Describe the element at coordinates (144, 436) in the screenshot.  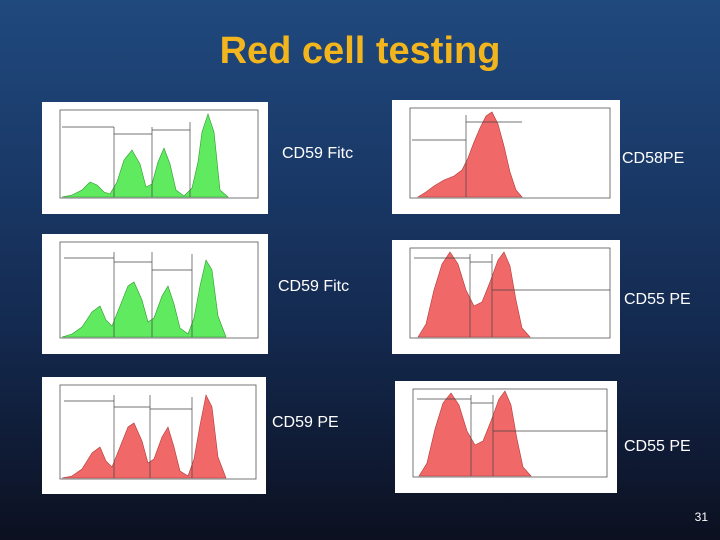
I see `histogram-5-fill` at that location.